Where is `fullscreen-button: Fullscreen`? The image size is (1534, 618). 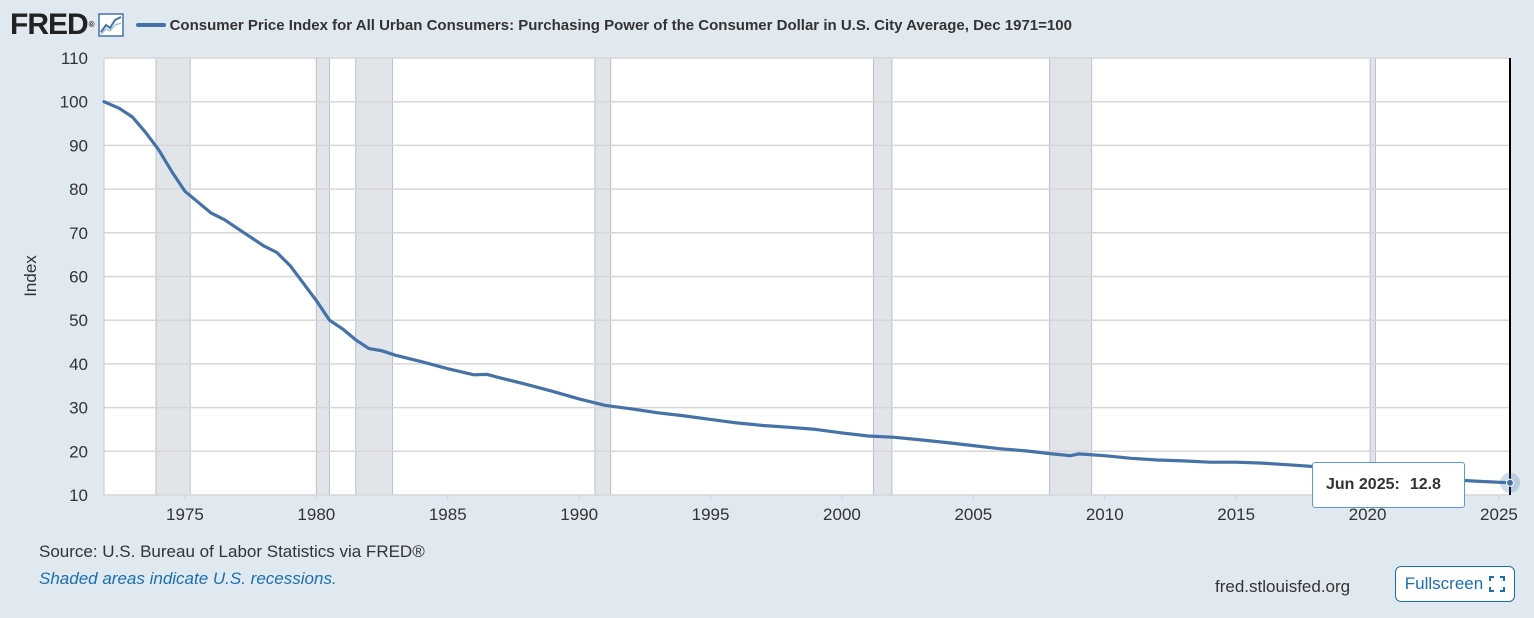
fullscreen-button: Fullscreen is located at coordinates (1455, 584).